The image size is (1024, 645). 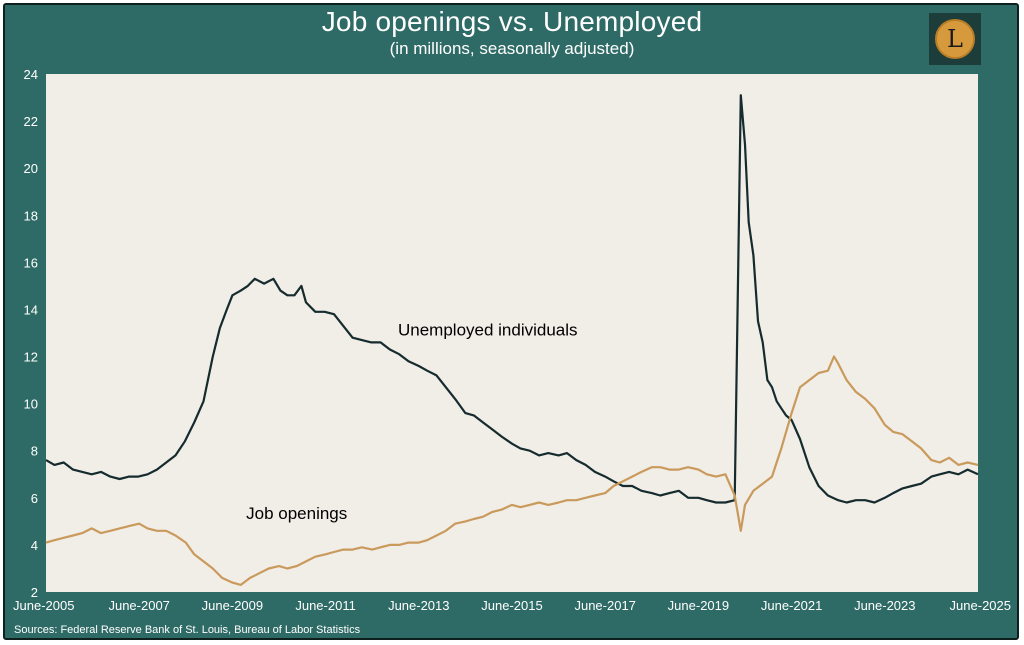 I want to click on x-tick-label: June-2019, so click(x=698, y=605).